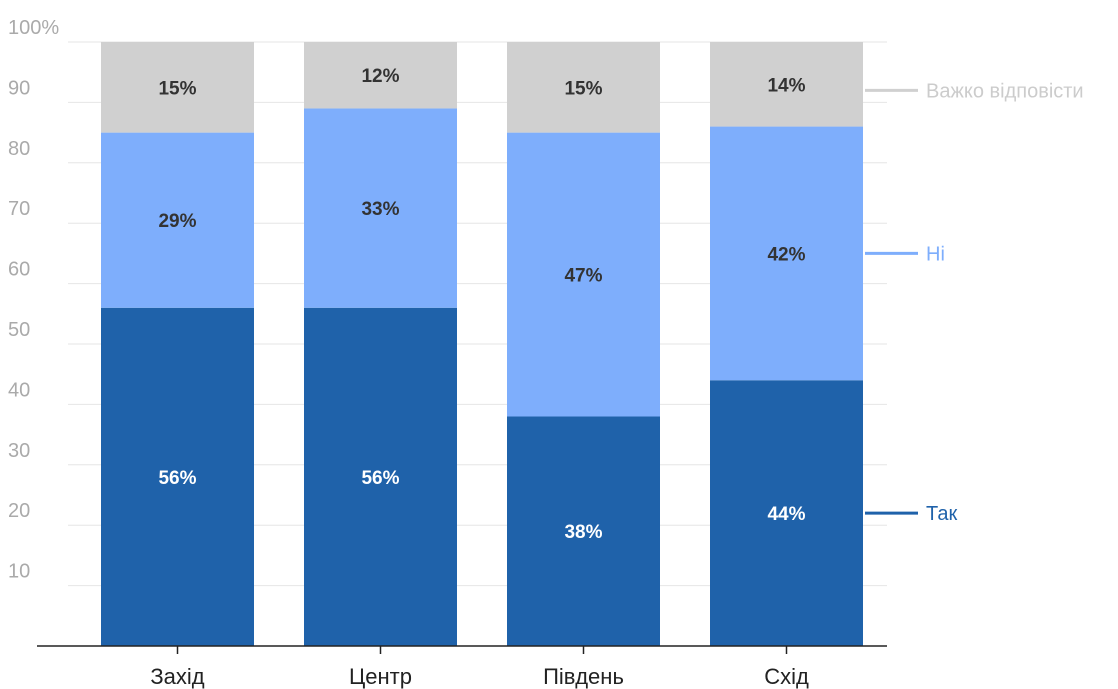 This screenshot has height=689, width=1118. I want to click on data-label: 29%, so click(177, 221).